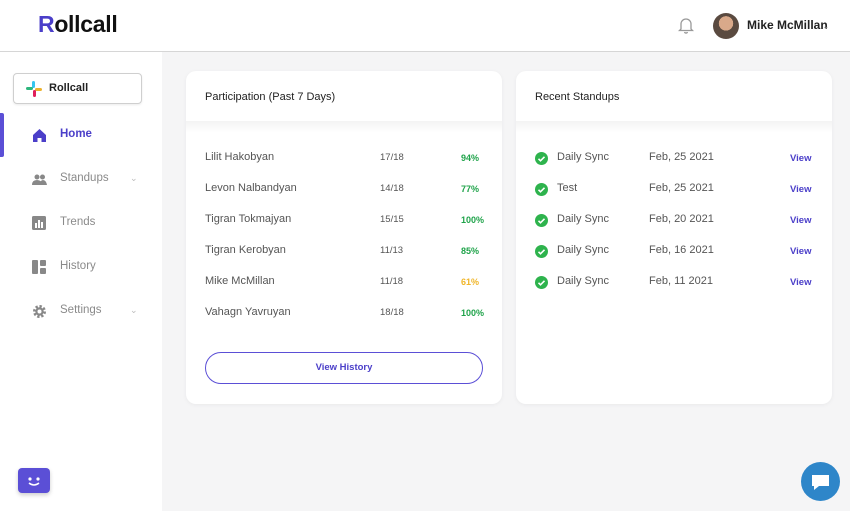 Image resolution: width=850 pixels, height=511 pixels. Describe the element at coordinates (577, 97) in the screenshot. I see `card-title: Recent Standups` at that location.